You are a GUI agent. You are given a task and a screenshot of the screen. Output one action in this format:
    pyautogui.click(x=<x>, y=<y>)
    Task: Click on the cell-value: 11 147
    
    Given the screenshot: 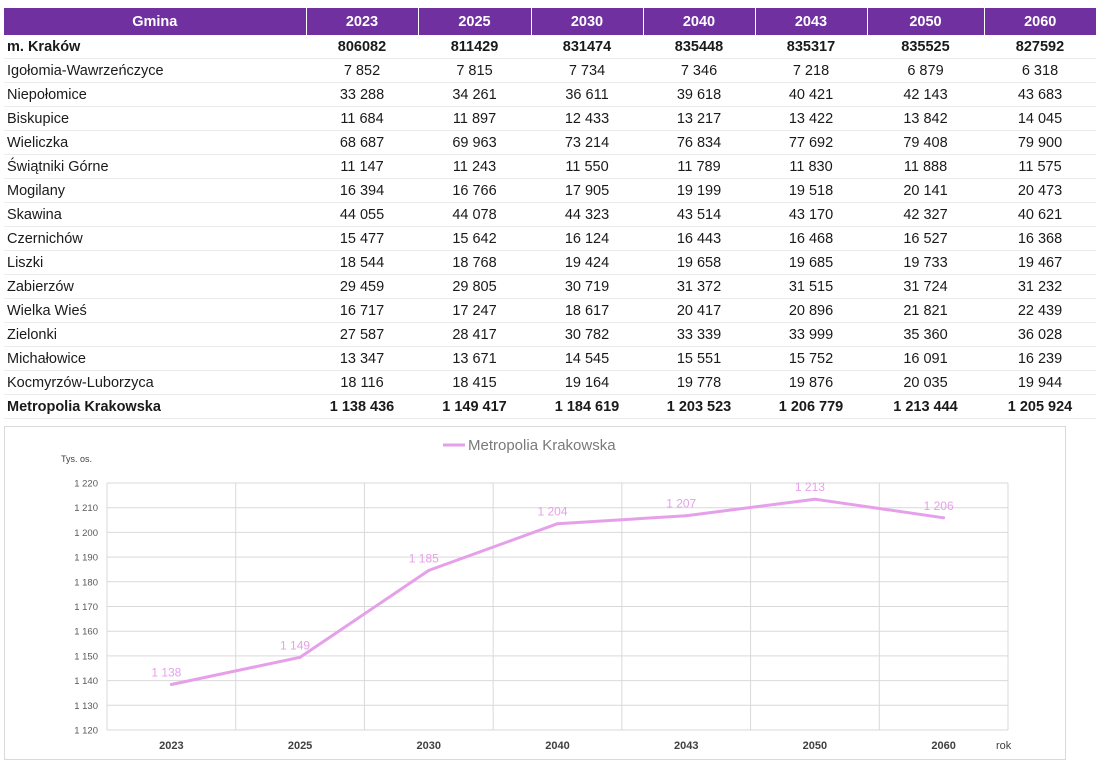 What is the action you would take?
    pyautogui.click(x=362, y=166)
    